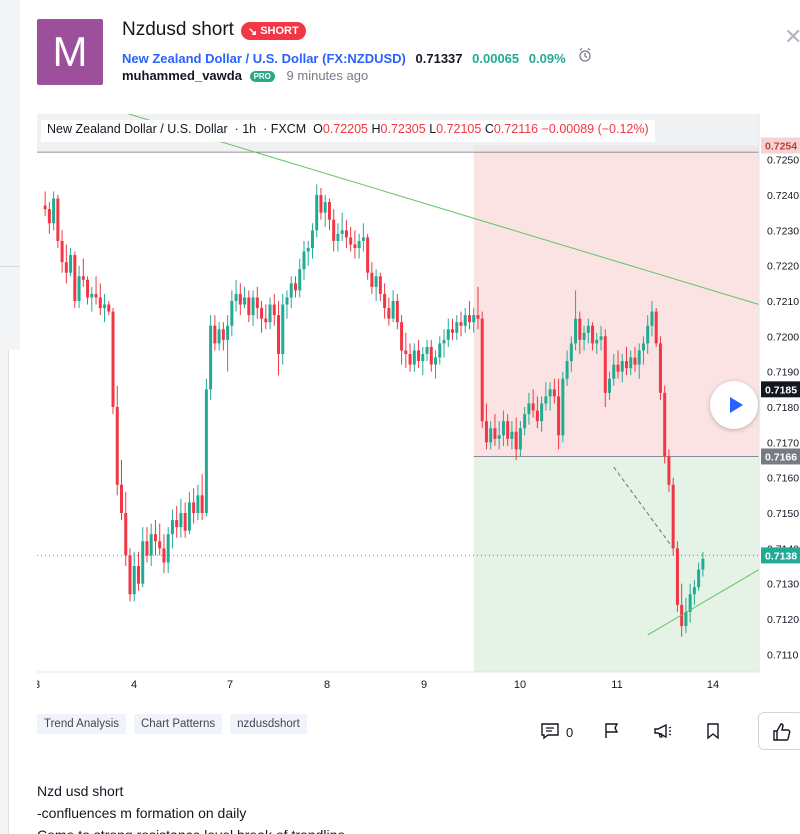  I want to click on support-trendline, so click(703, 602).